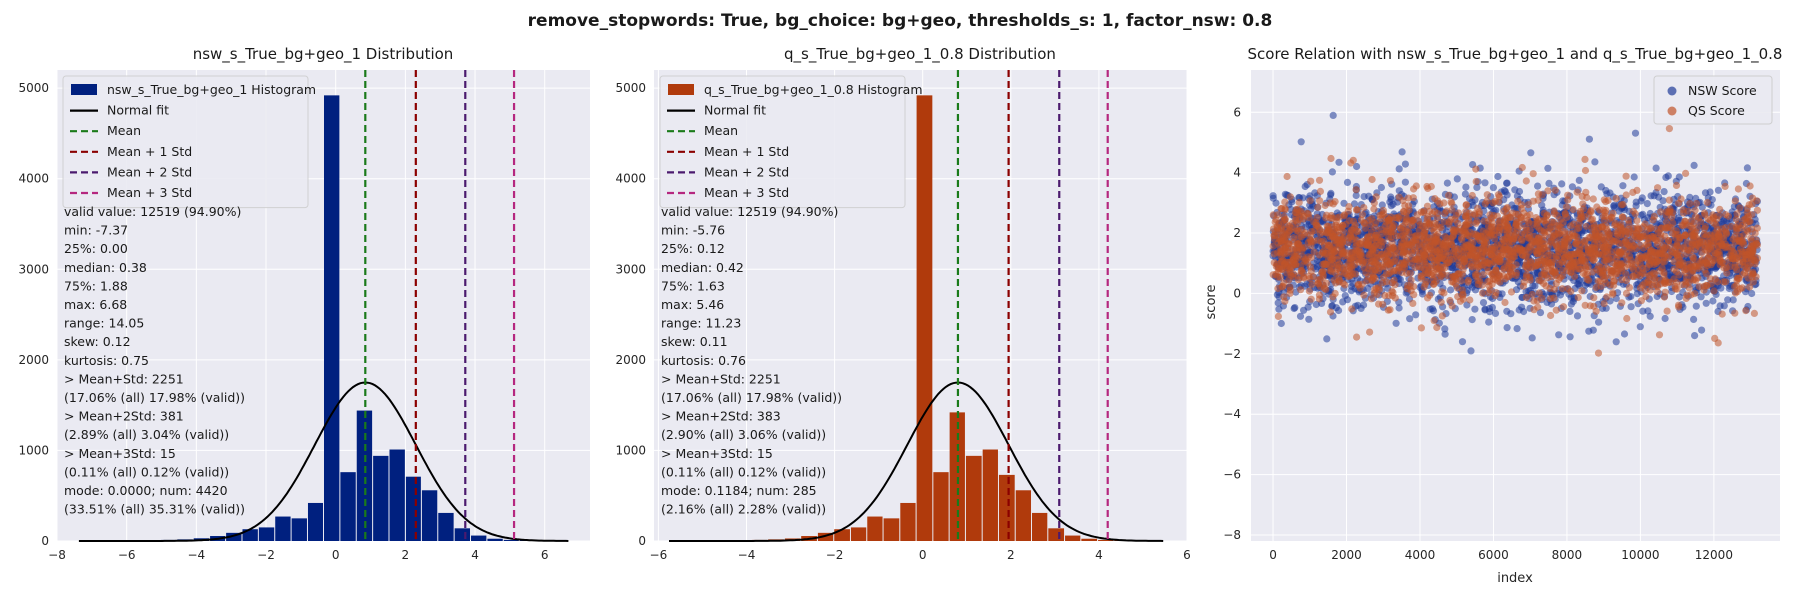  Describe the element at coordinates (33, 269) in the screenshot. I see `y-tick-label: 3000` at that location.